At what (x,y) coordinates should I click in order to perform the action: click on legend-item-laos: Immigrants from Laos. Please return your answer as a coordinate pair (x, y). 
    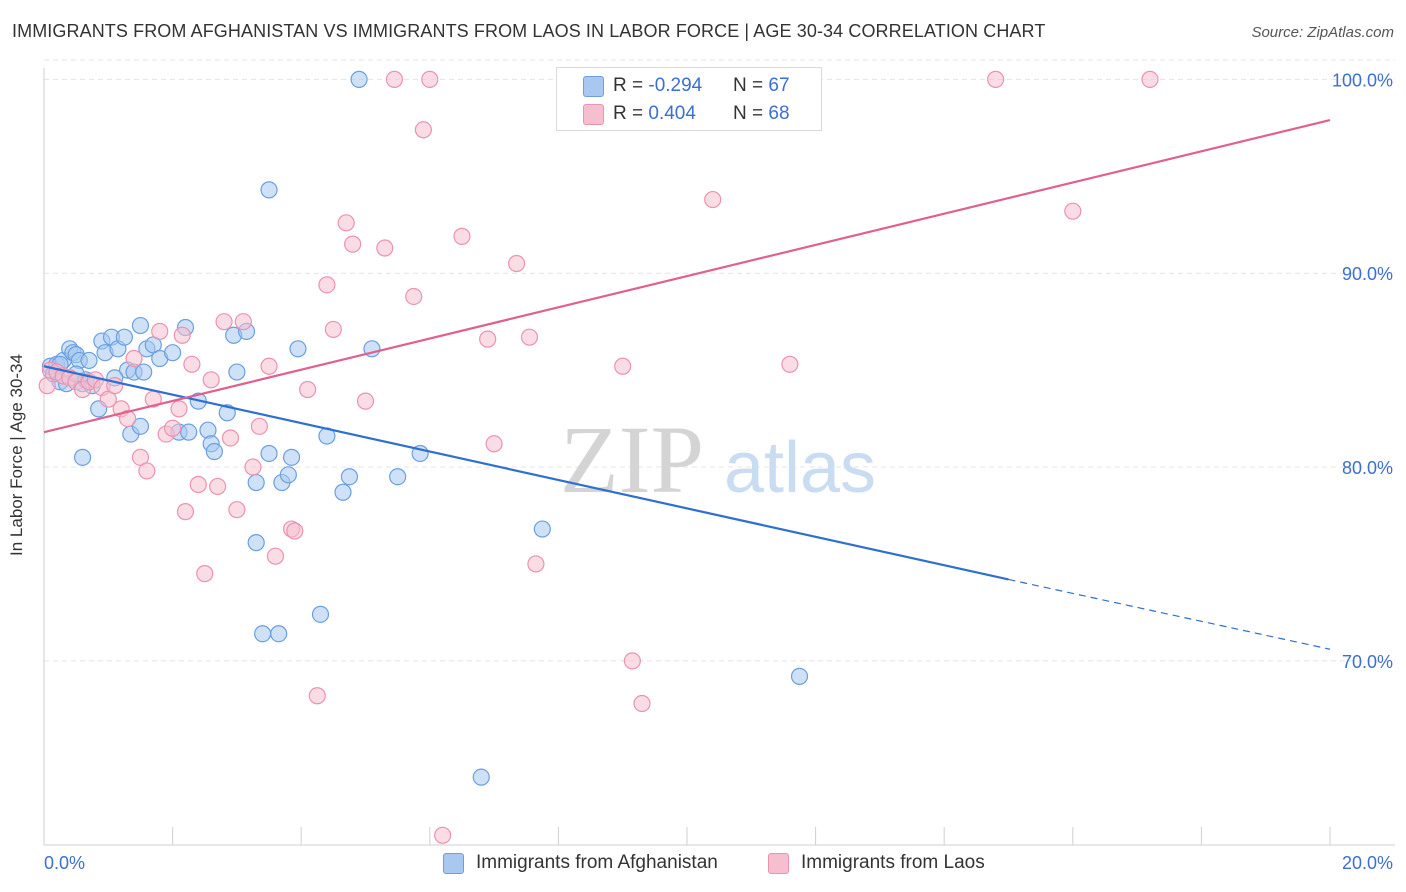
    Looking at the image, I should click on (876, 863).